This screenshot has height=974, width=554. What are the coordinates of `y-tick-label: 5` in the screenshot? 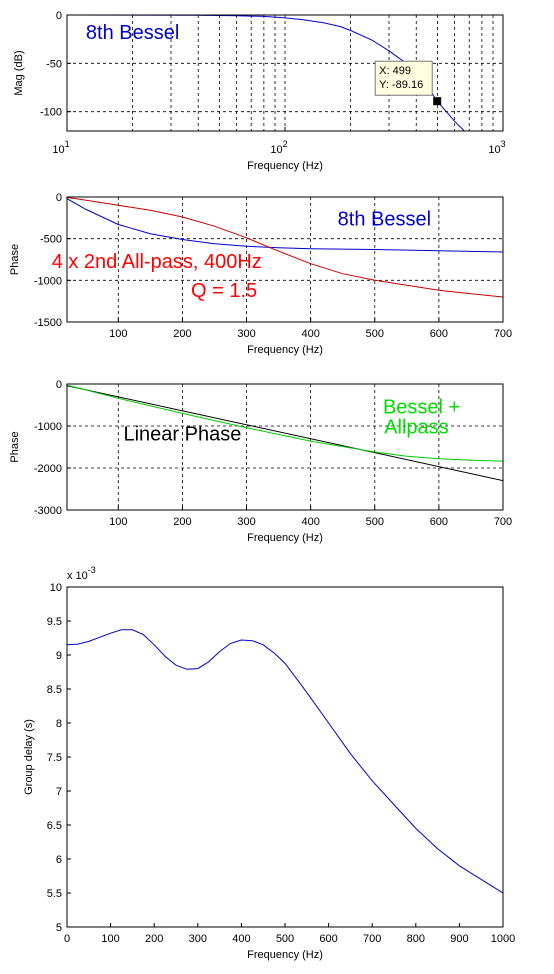 It's located at (59, 928).